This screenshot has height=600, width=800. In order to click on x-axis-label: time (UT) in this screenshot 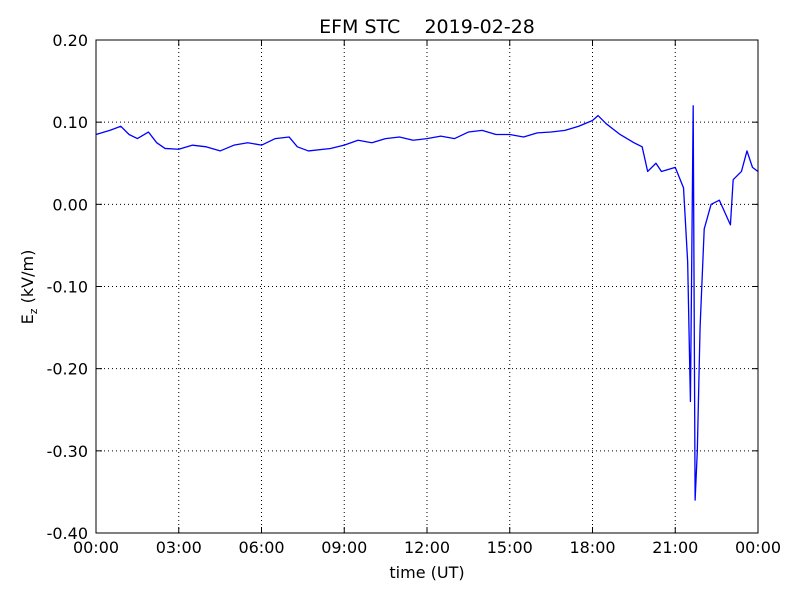, I will do `click(426, 572)`.